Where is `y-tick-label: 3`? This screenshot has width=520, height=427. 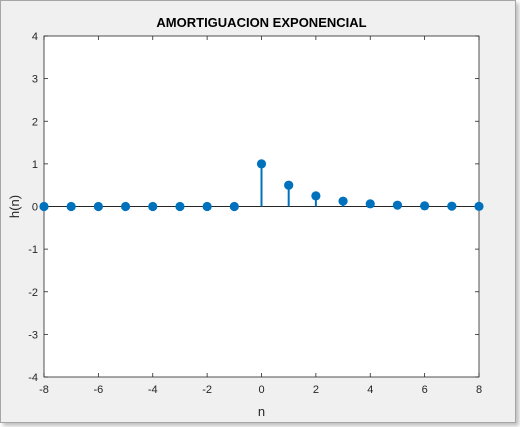 y-tick-label: 3 is located at coordinates (35, 80).